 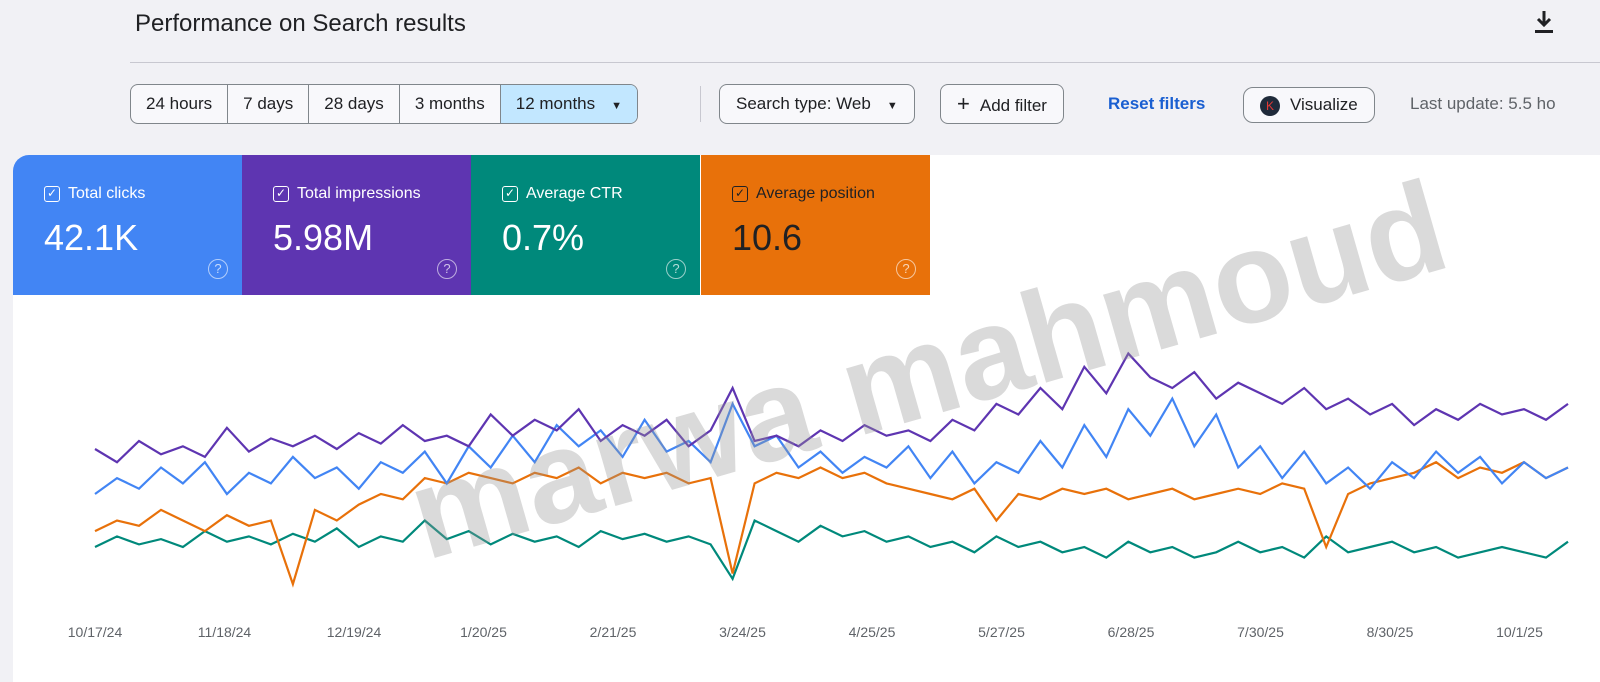 What do you see at coordinates (1157, 103) in the screenshot?
I see `reset-filters-link: Reset filters` at bounding box center [1157, 103].